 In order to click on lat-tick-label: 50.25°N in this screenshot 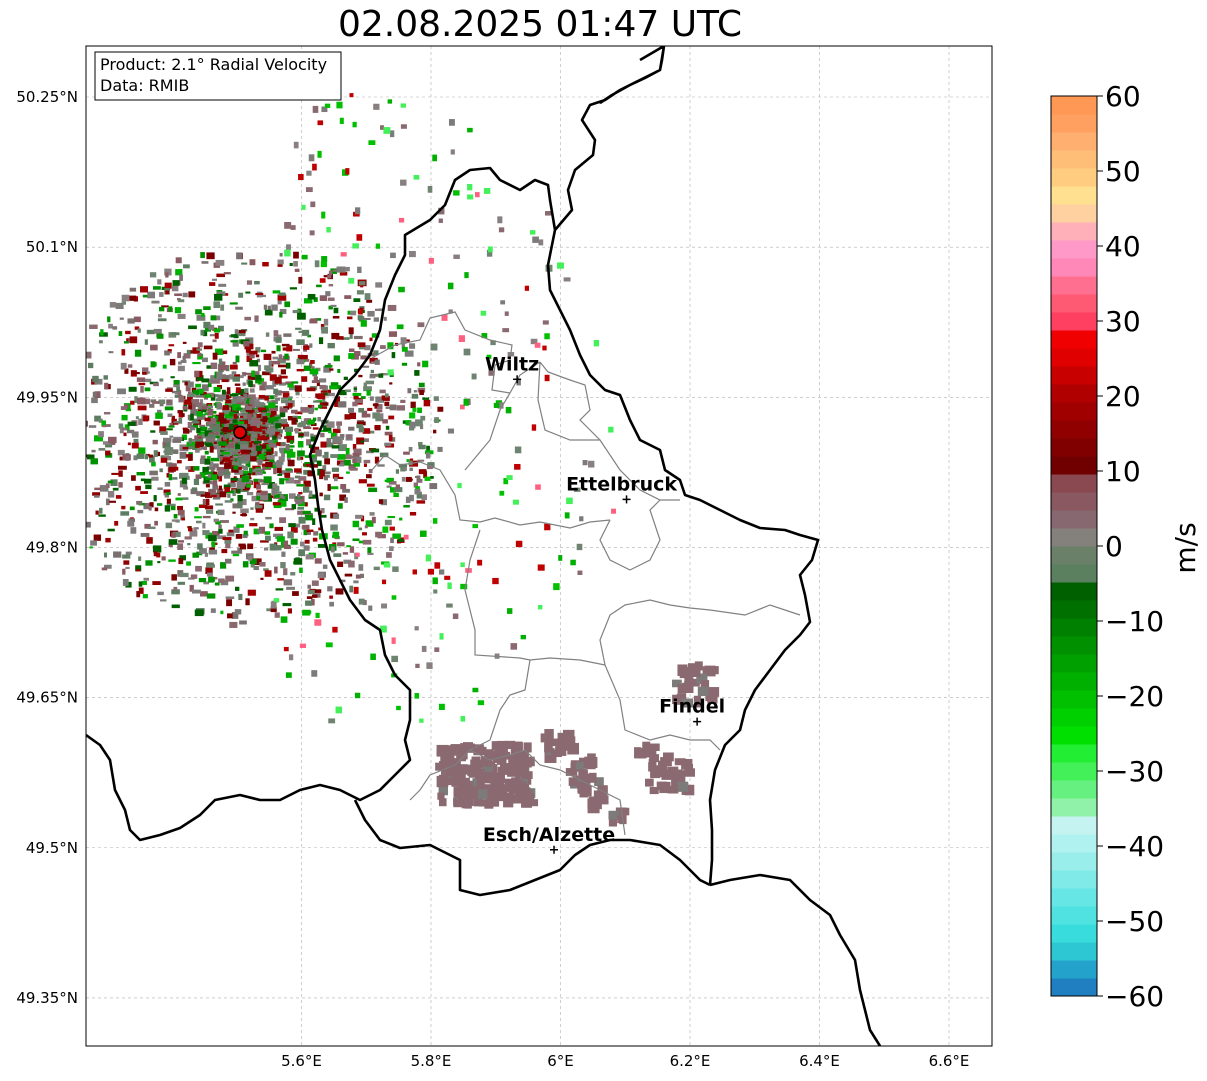, I will do `click(47, 97)`.